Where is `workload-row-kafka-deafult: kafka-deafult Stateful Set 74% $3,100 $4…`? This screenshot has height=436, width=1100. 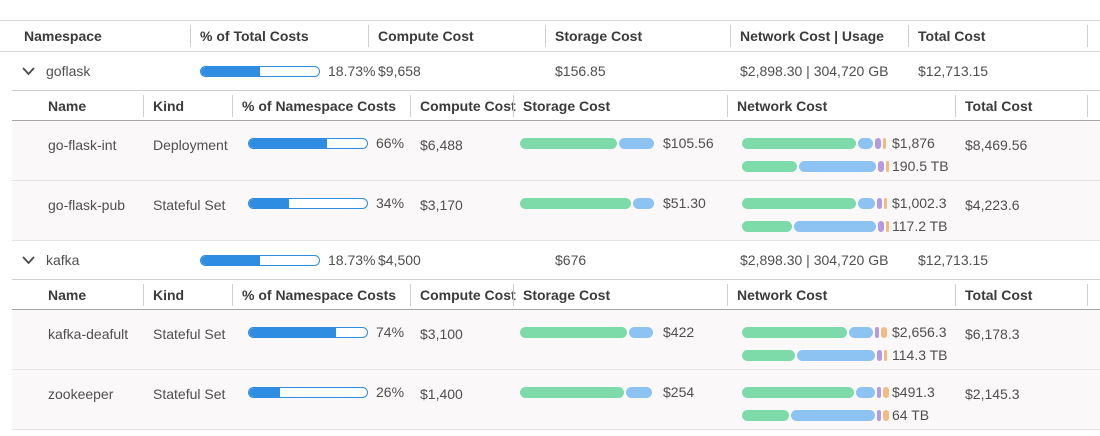
workload-row-kafka-deafult: kafka-deafult Stateful Set 74% $3,100 $4… is located at coordinates (556, 340).